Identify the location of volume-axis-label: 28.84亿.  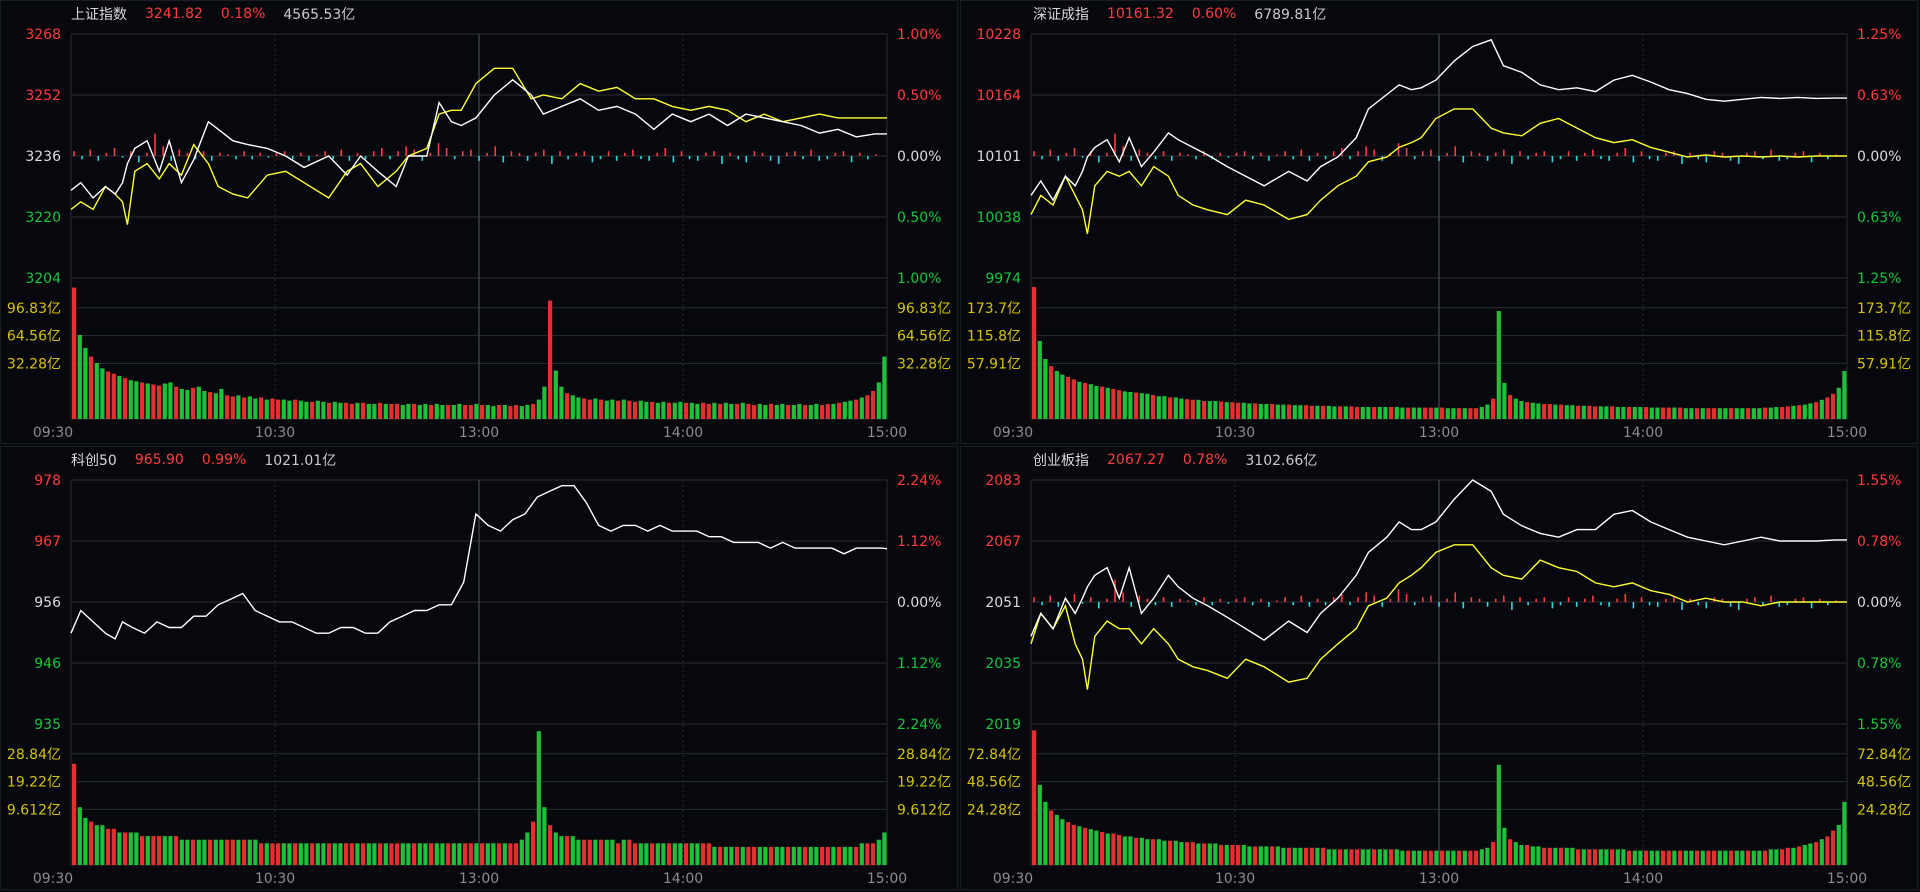
(34, 755).